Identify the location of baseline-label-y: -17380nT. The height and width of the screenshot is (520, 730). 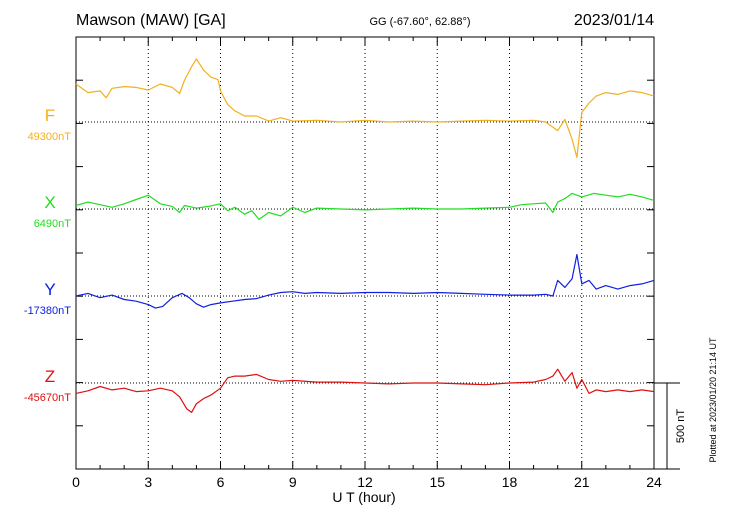
(47, 311).